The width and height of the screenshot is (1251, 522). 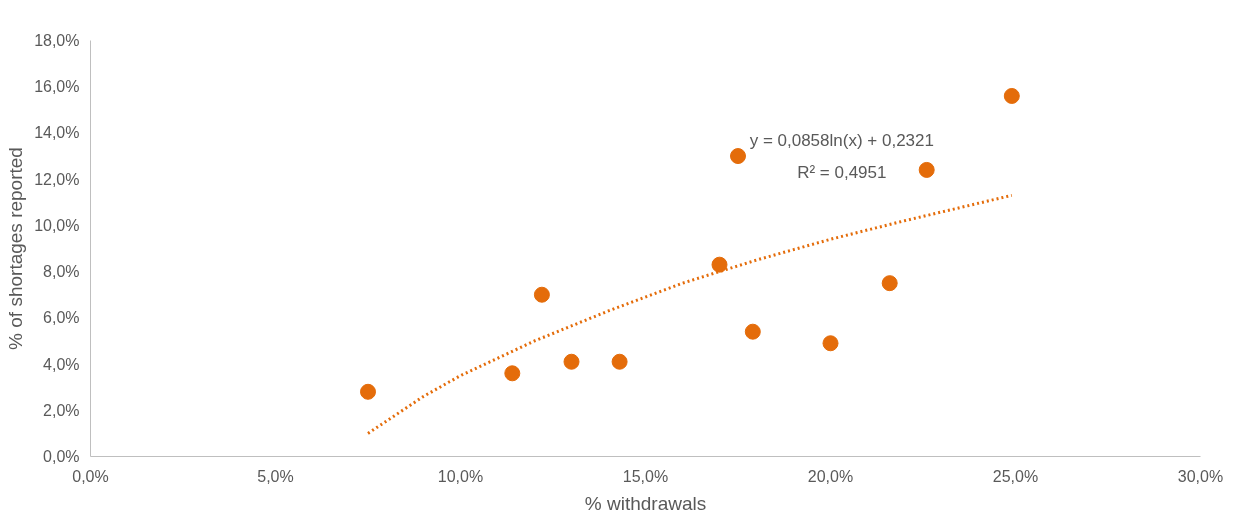 What do you see at coordinates (61, 272) in the screenshot?
I see `y-tick-label: 8,0%` at bounding box center [61, 272].